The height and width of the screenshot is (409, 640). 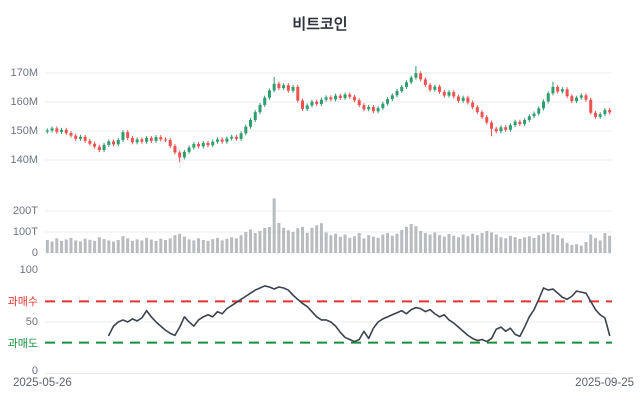 I want to click on price-axis-label-140m: 140M, so click(x=24, y=160).